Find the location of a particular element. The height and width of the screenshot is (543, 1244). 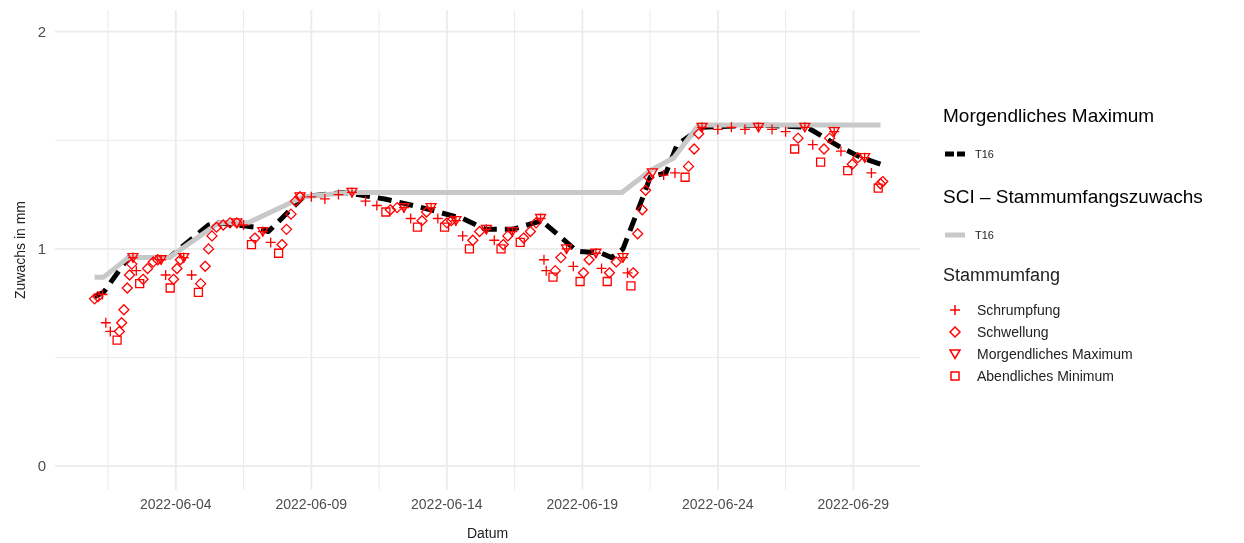

x-tick-label: 2022-06-24 is located at coordinates (718, 504).